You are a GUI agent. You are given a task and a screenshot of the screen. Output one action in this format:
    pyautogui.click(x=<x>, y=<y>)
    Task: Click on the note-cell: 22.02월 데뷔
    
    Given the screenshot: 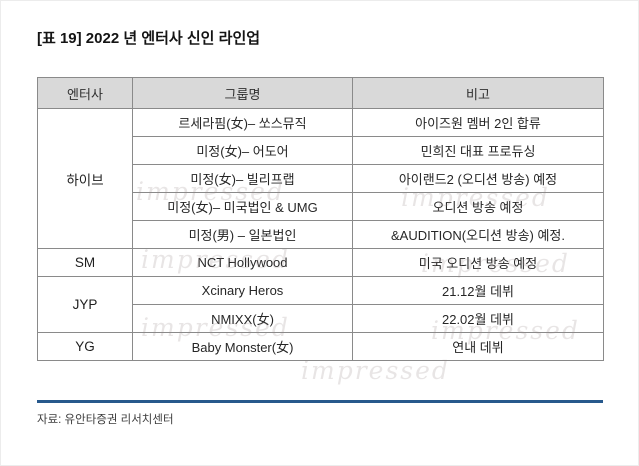 What is the action you would take?
    pyautogui.click(x=478, y=318)
    